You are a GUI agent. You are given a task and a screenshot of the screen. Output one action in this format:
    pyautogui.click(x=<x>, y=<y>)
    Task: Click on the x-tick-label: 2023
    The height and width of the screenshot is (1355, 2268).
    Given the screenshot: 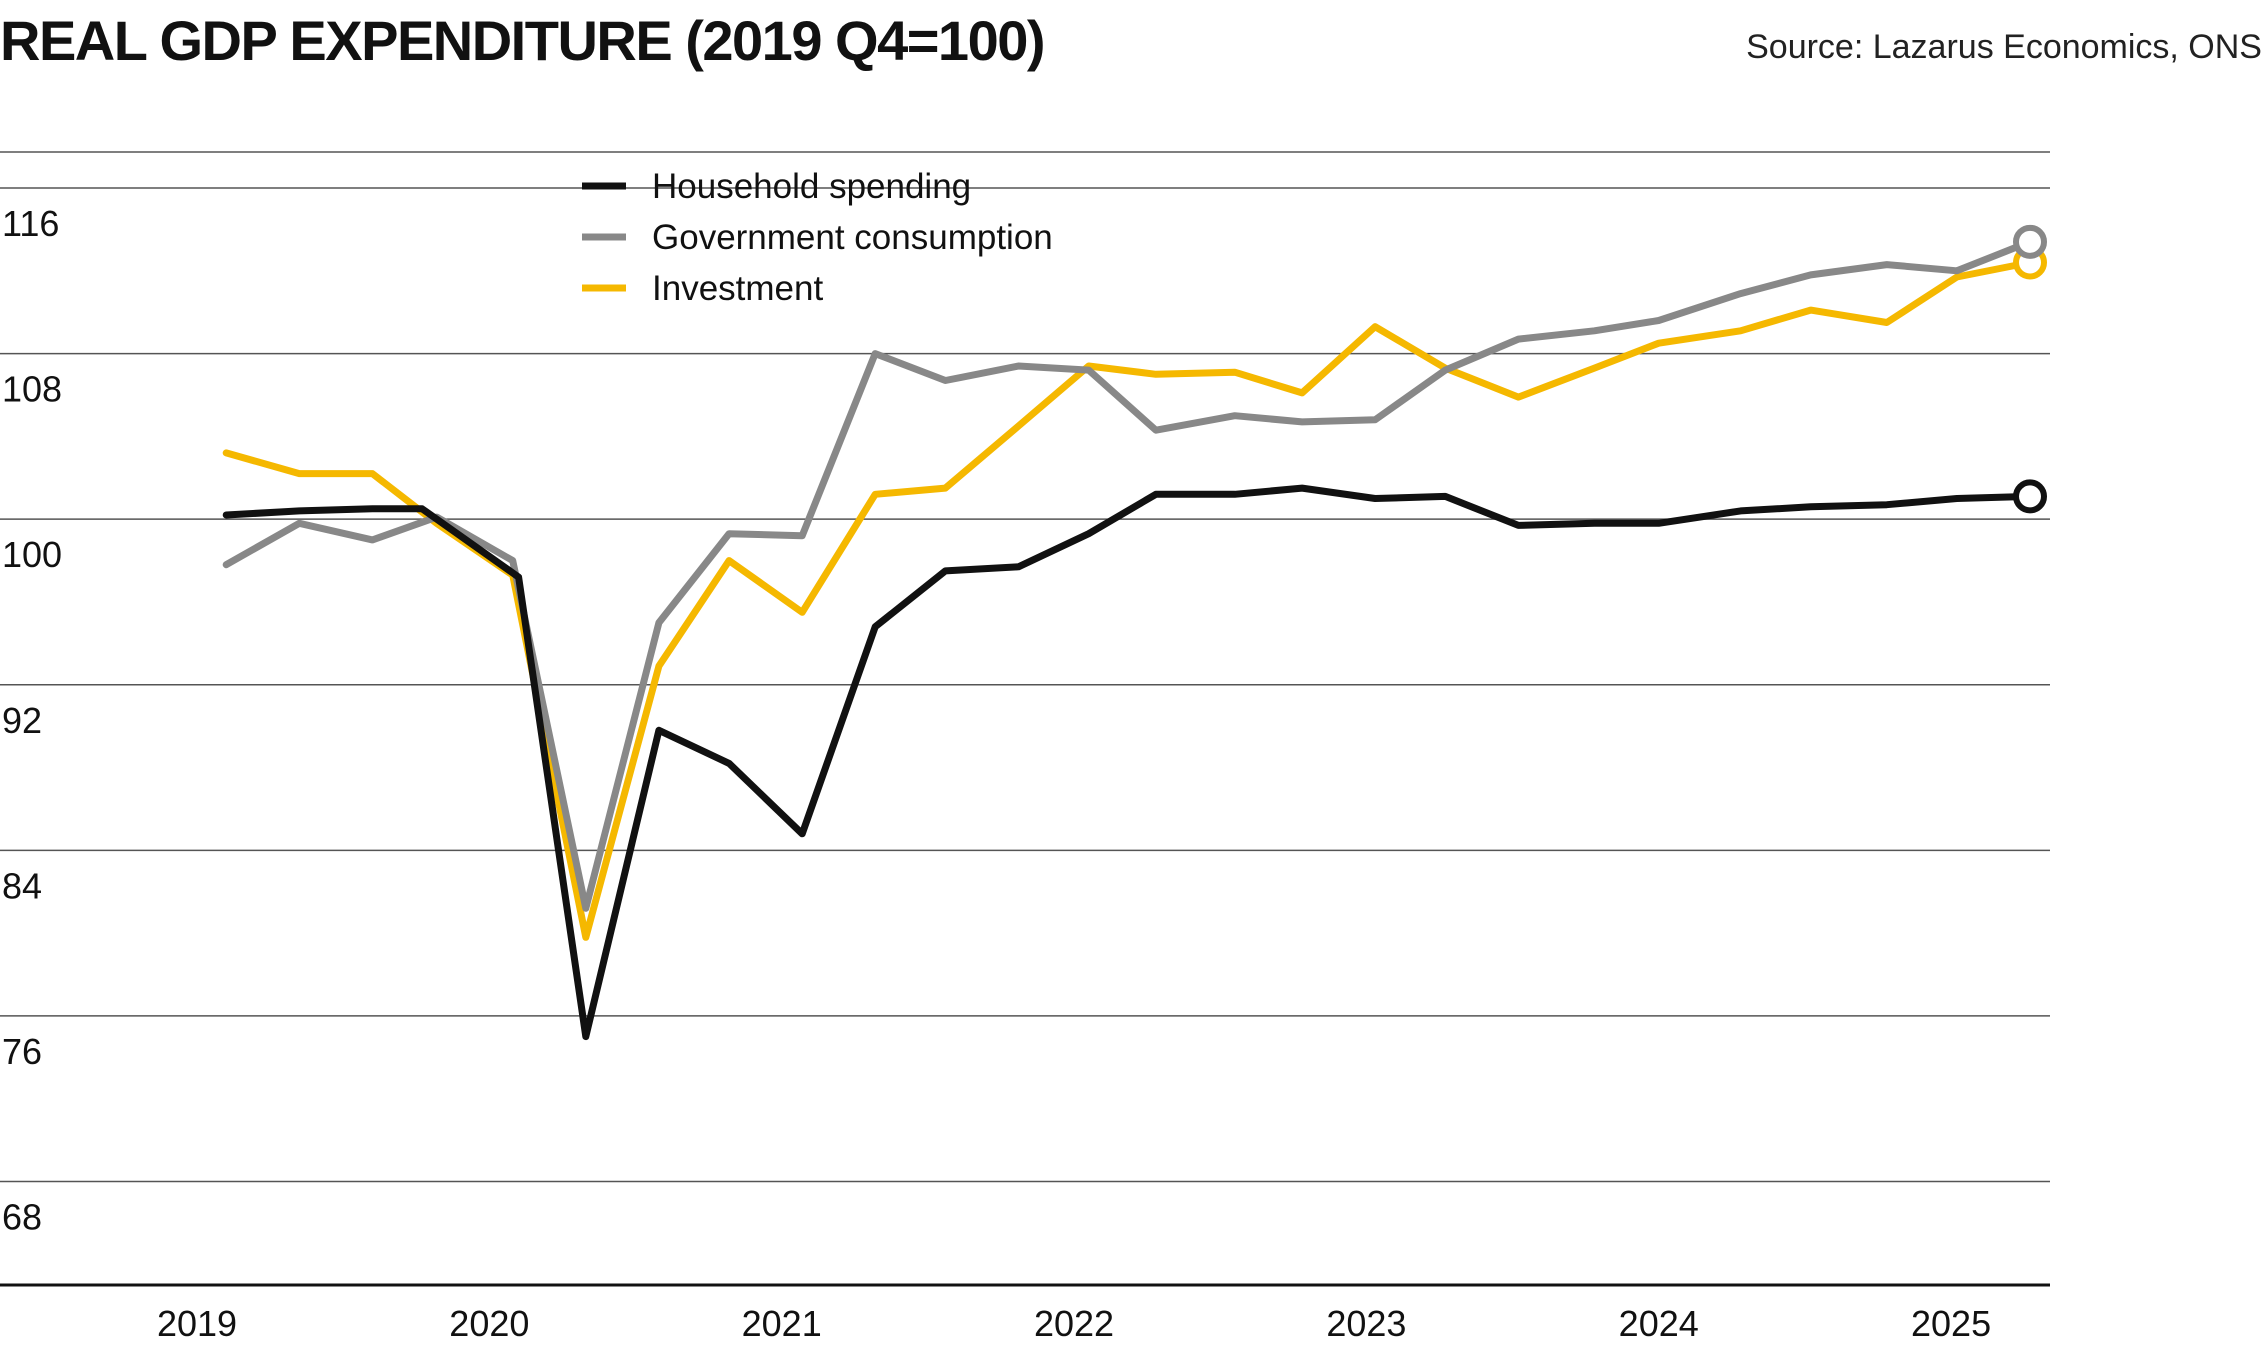 What is the action you would take?
    pyautogui.click(x=1366, y=1323)
    